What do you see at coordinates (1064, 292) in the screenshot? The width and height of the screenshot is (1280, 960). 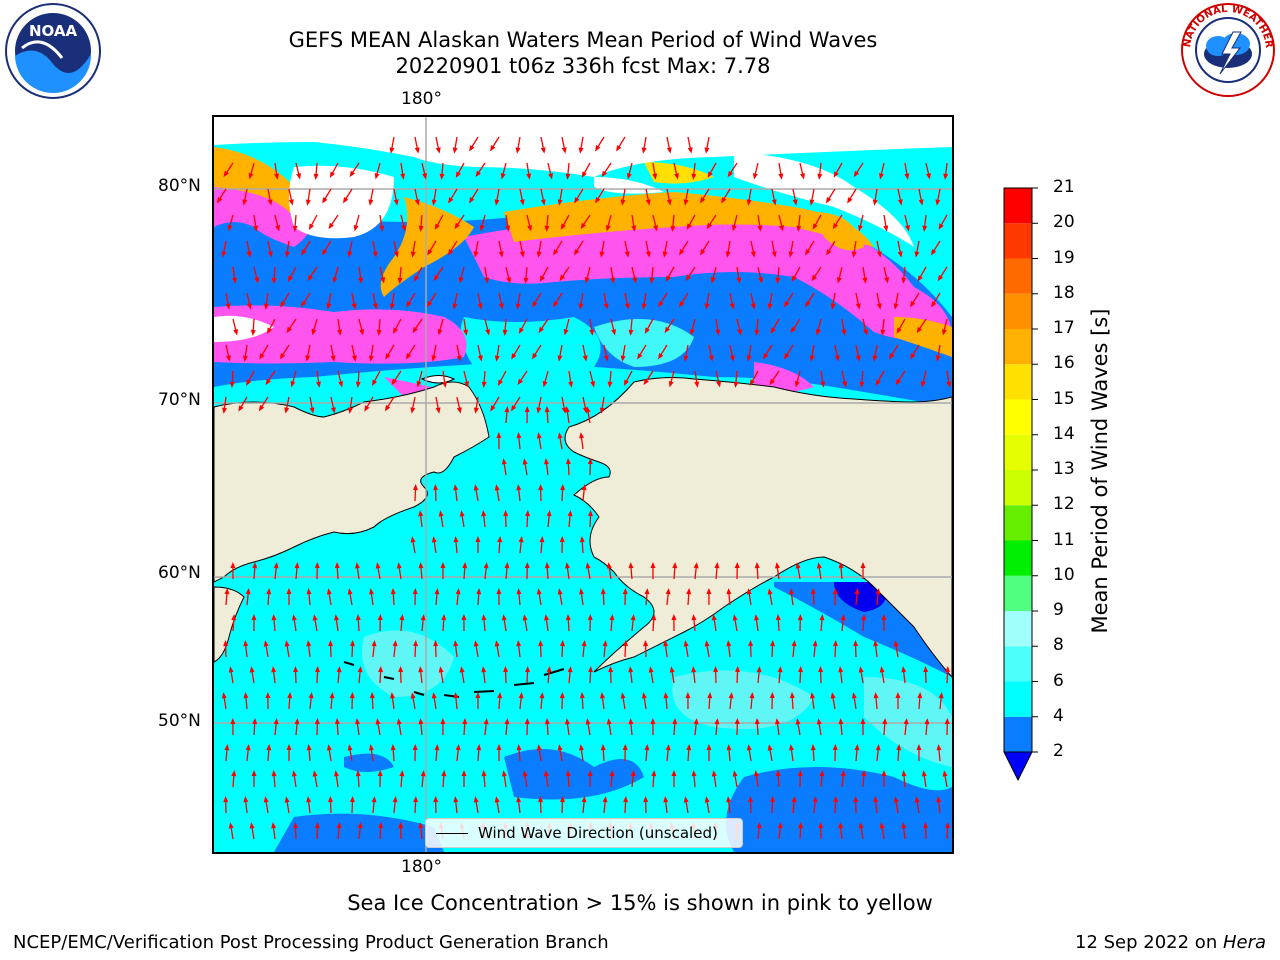 I see `colorbar-tick-label: 18` at bounding box center [1064, 292].